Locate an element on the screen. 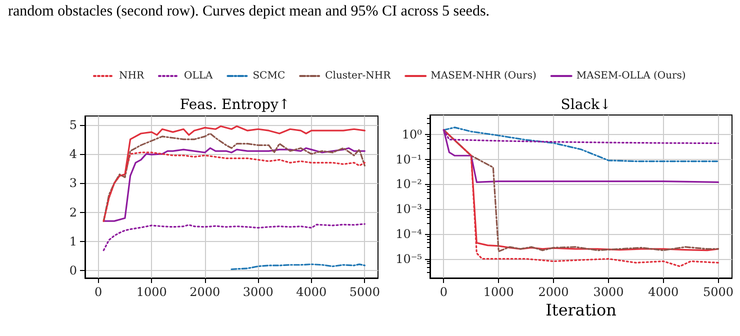  y-tick-label: 10⁻² is located at coordinates (409, 184).